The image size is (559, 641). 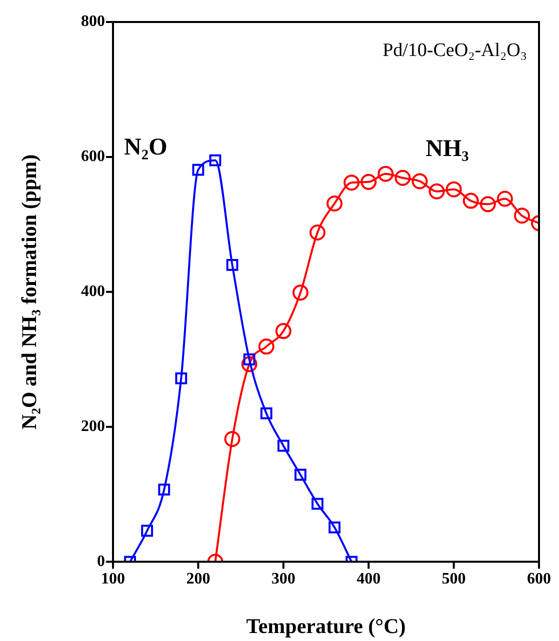 What do you see at coordinates (283, 579) in the screenshot?
I see `x-tick-label: 300` at bounding box center [283, 579].